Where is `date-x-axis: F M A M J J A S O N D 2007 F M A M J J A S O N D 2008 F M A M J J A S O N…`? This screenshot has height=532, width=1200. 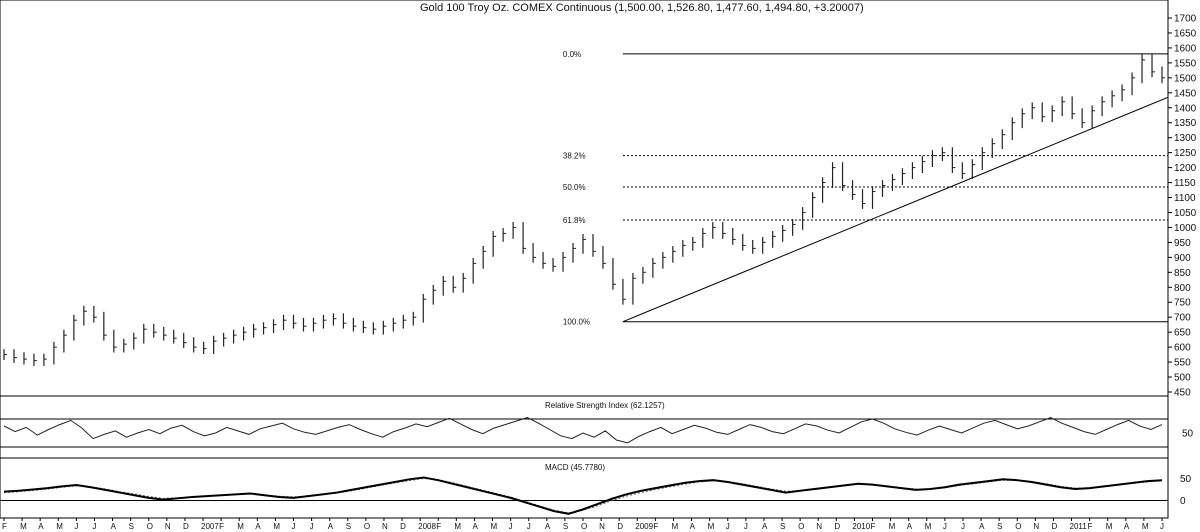
date-x-axis: F M A M J J A S O N D 2007 F M A M J J A S O N D 2008 F M A M J J A S O N… is located at coordinates (583, 524).